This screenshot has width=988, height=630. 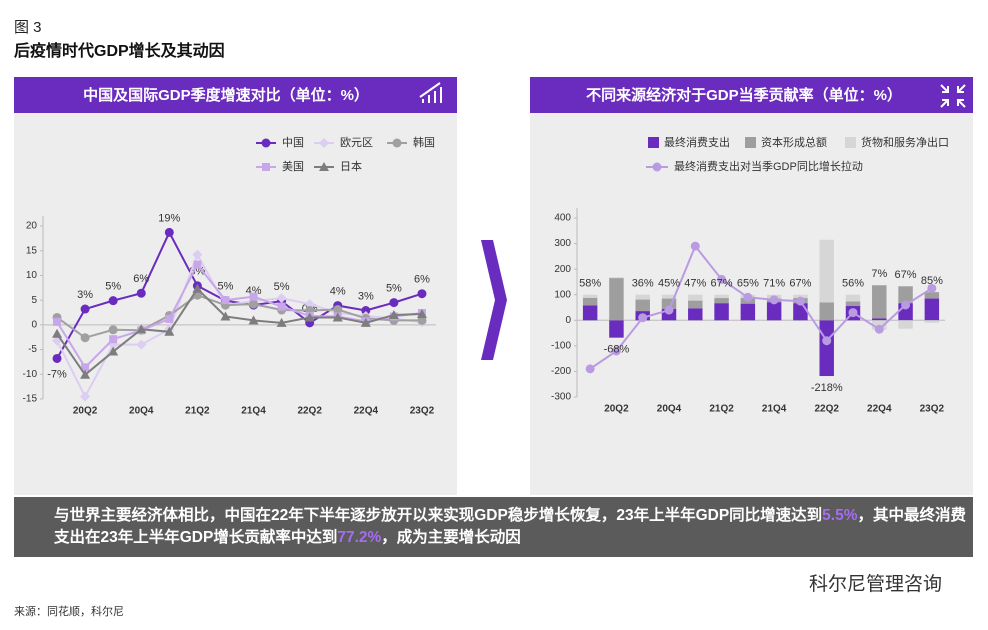 I want to click on data-label: -7%, so click(x=57, y=374).